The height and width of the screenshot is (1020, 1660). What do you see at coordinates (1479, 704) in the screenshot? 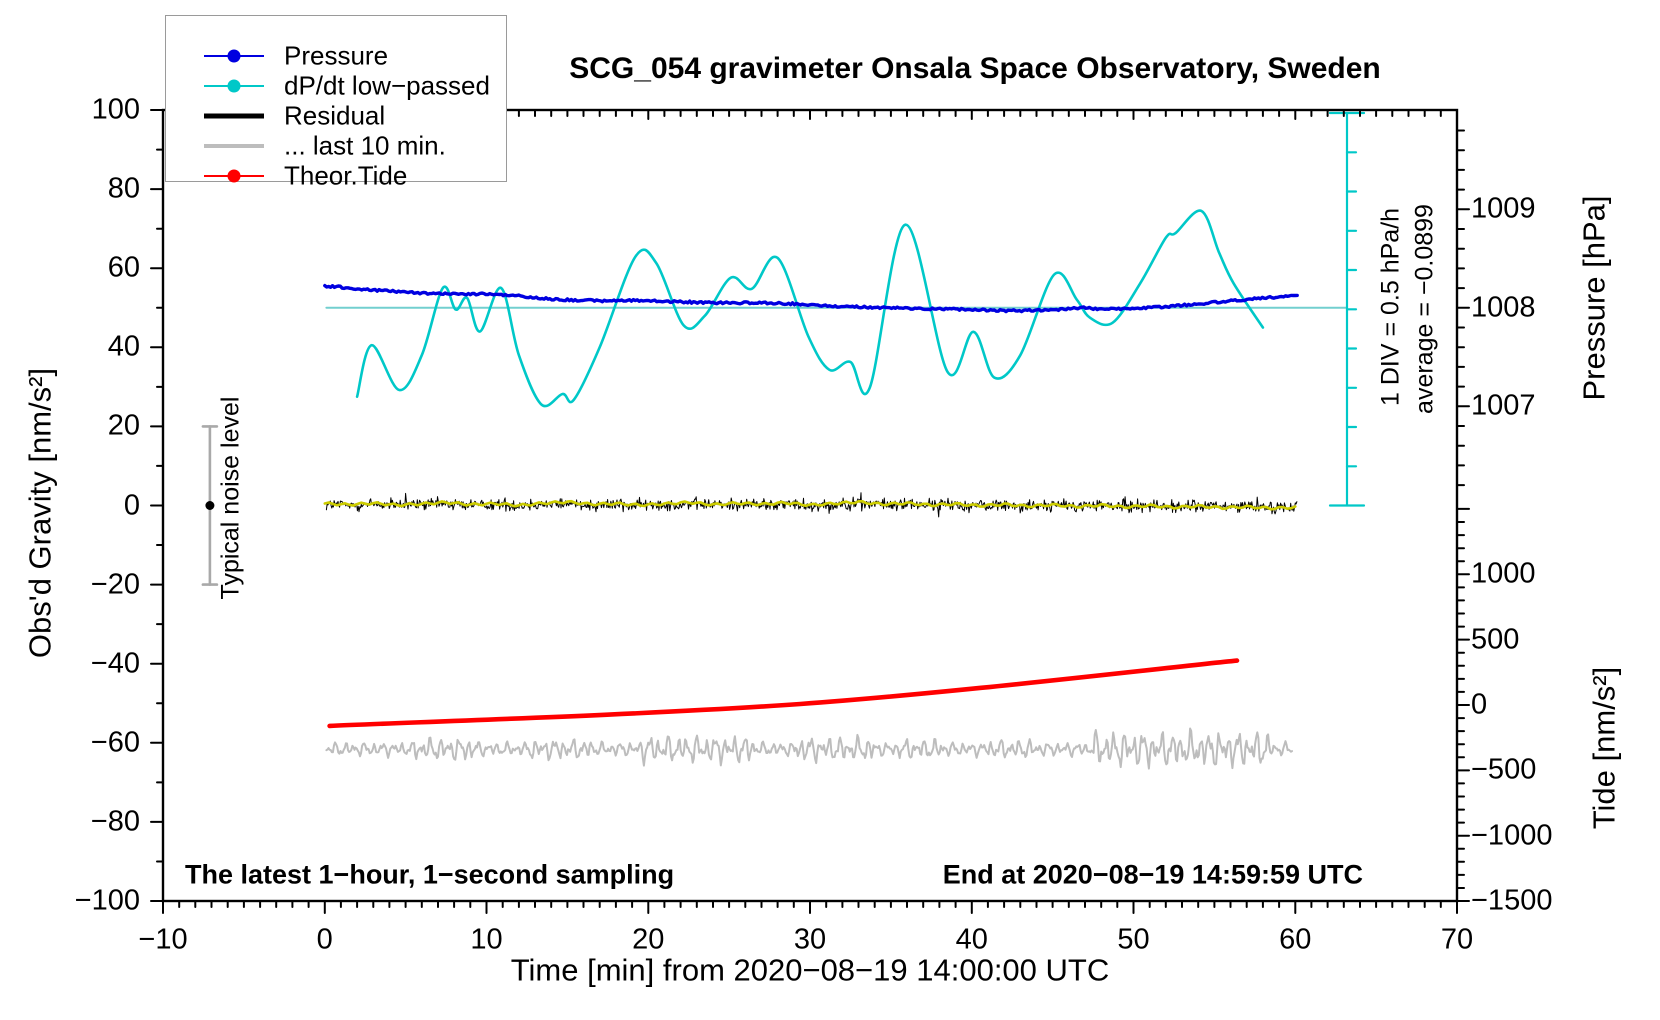
I see `tide-tick-label: 0` at bounding box center [1479, 704].